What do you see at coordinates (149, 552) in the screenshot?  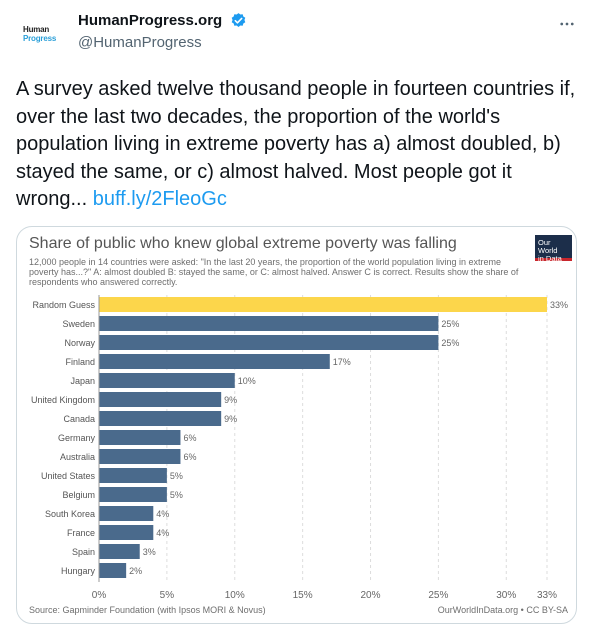 I see `value-label: 3%` at bounding box center [149, 552].